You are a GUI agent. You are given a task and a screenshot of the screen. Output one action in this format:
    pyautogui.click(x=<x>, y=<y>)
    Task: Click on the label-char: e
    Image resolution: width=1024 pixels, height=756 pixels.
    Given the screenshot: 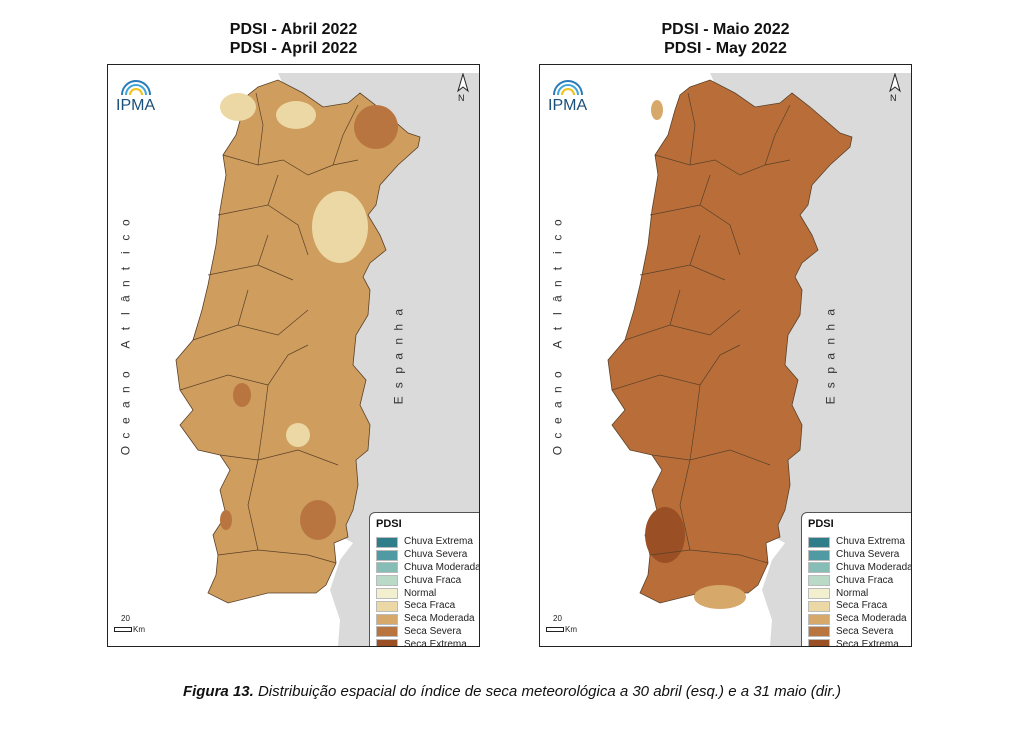 What is the action you would take?
    pyautogui.click(x=125, y=420)
    